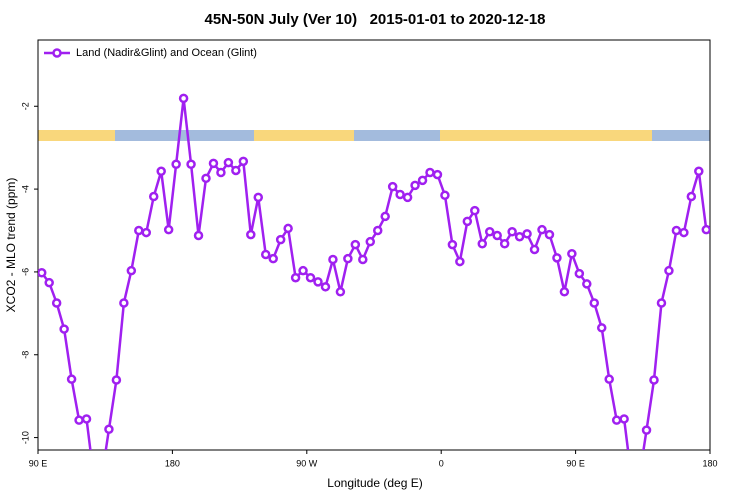 The image size is (750, 500). What do you see at coordinates (25, 272) in the screenshot?
I see `y-tick-label: -6` at bounding box center [25, 272].